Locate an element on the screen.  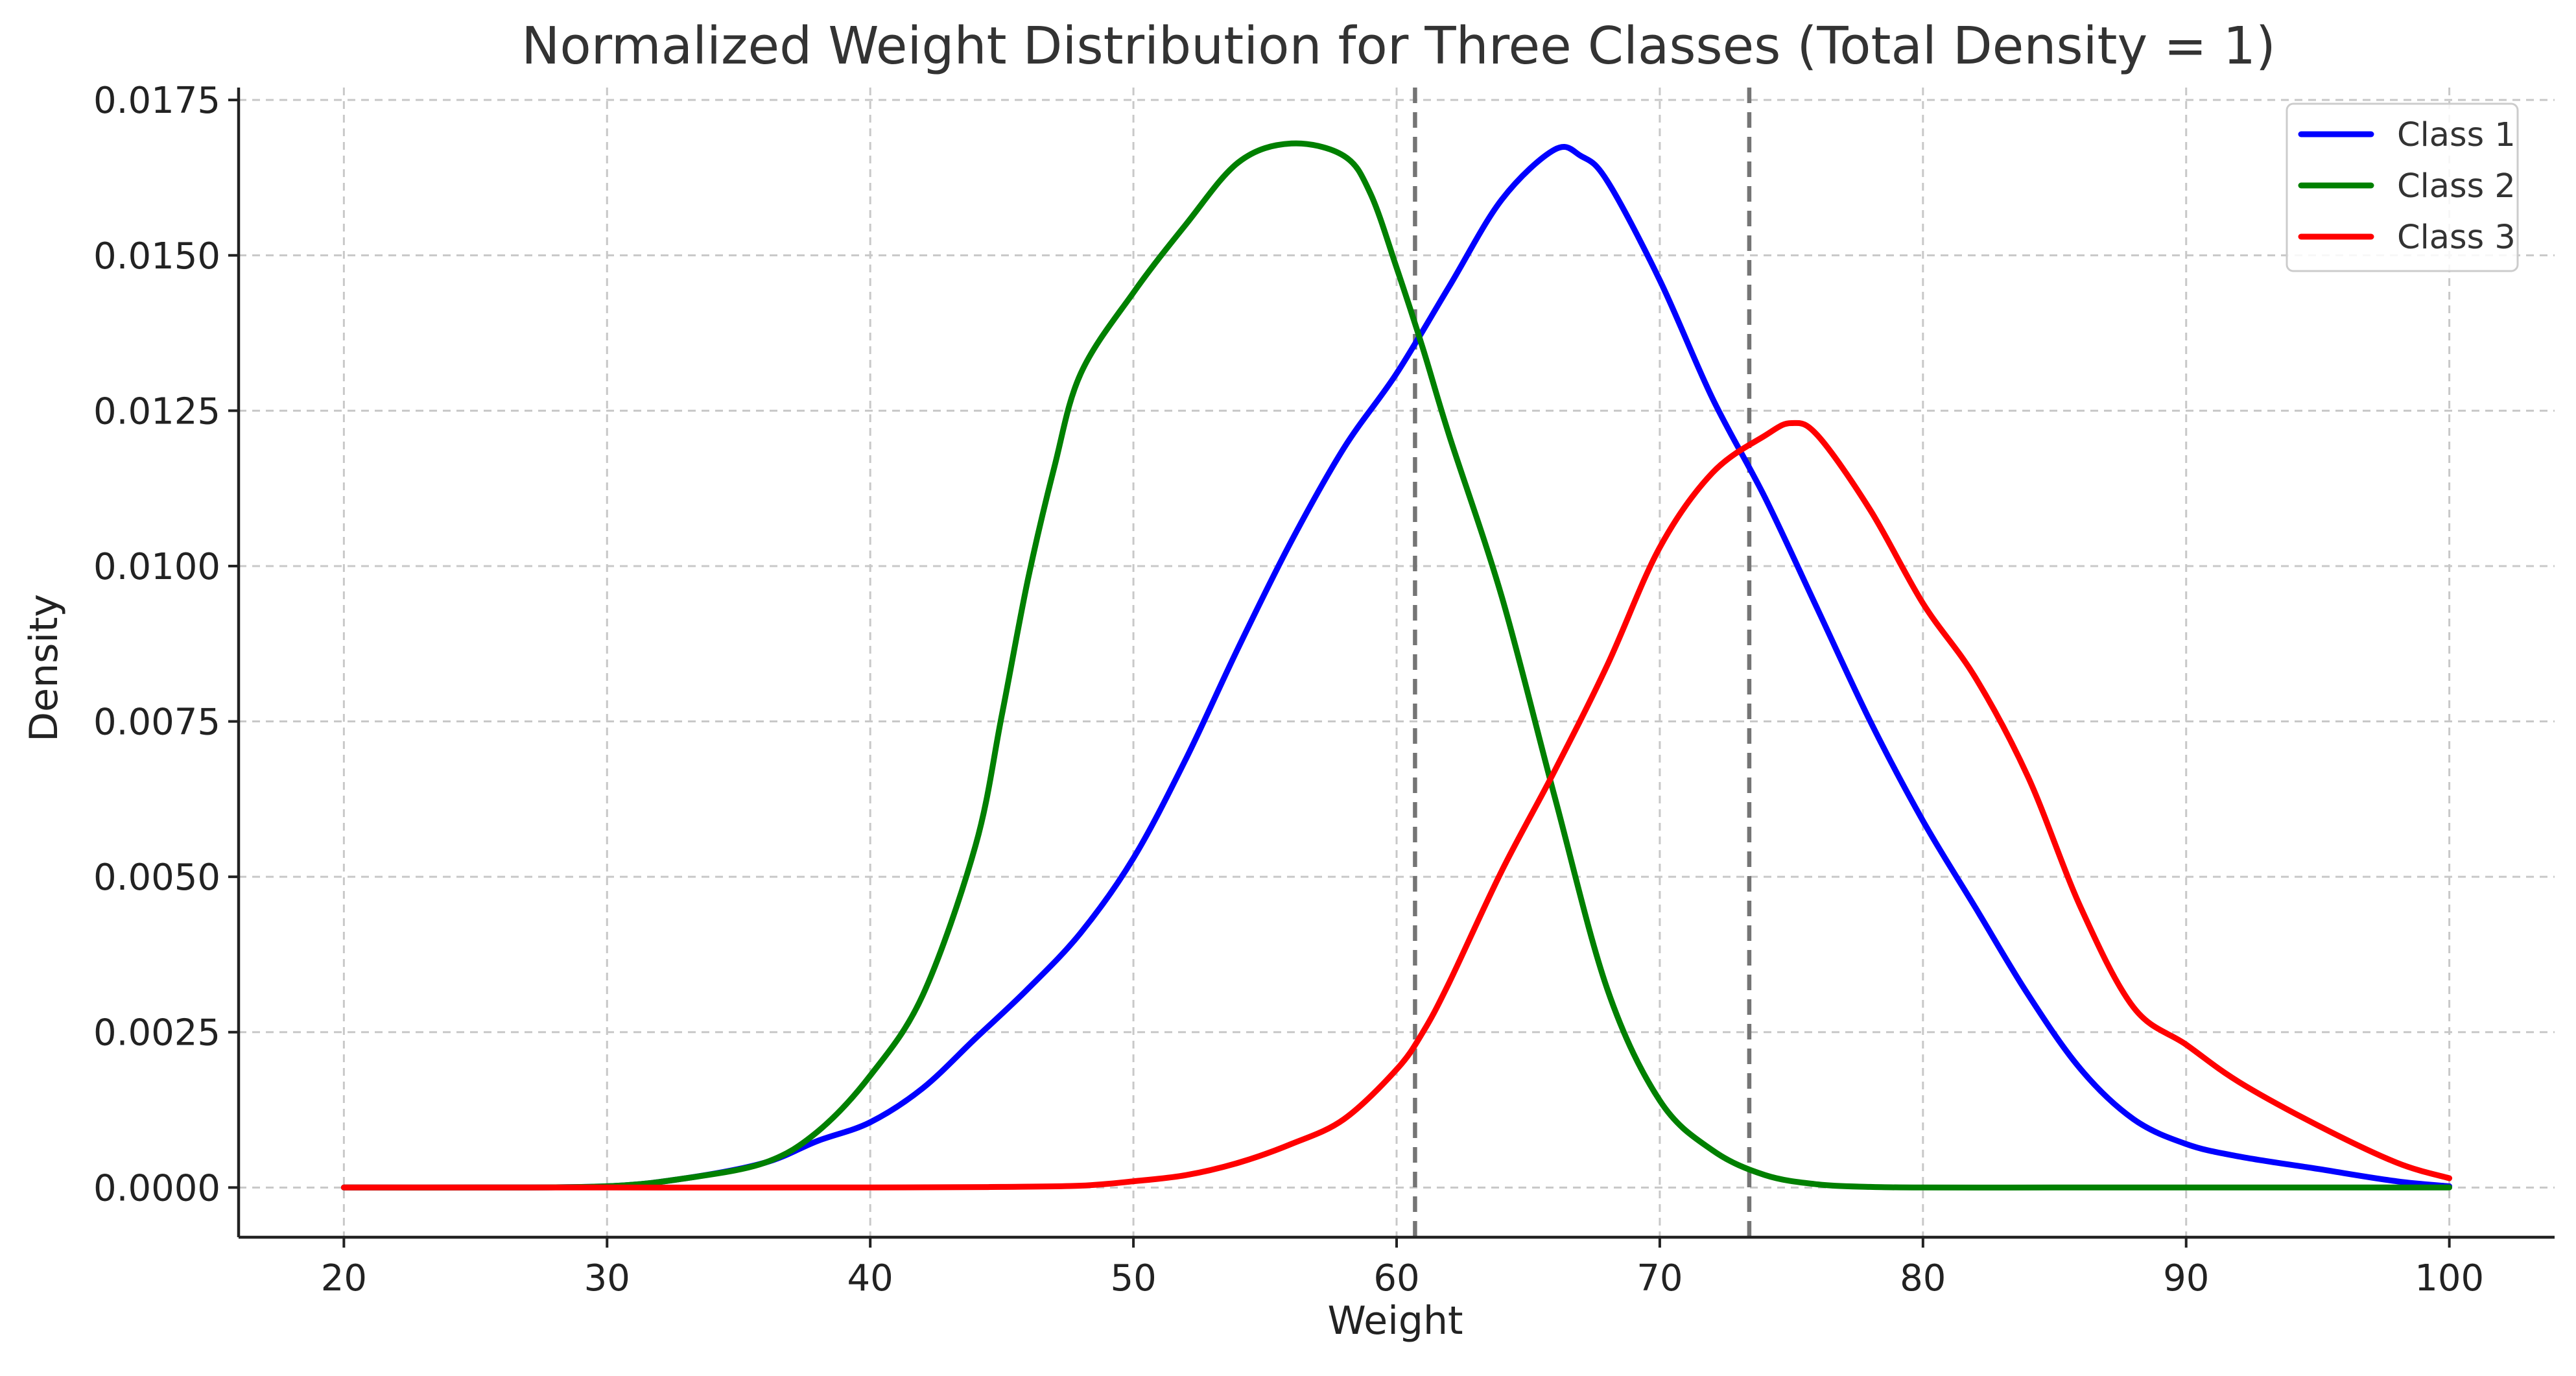
x-axis-label: Weight is located at coordinates (1395, 1321).